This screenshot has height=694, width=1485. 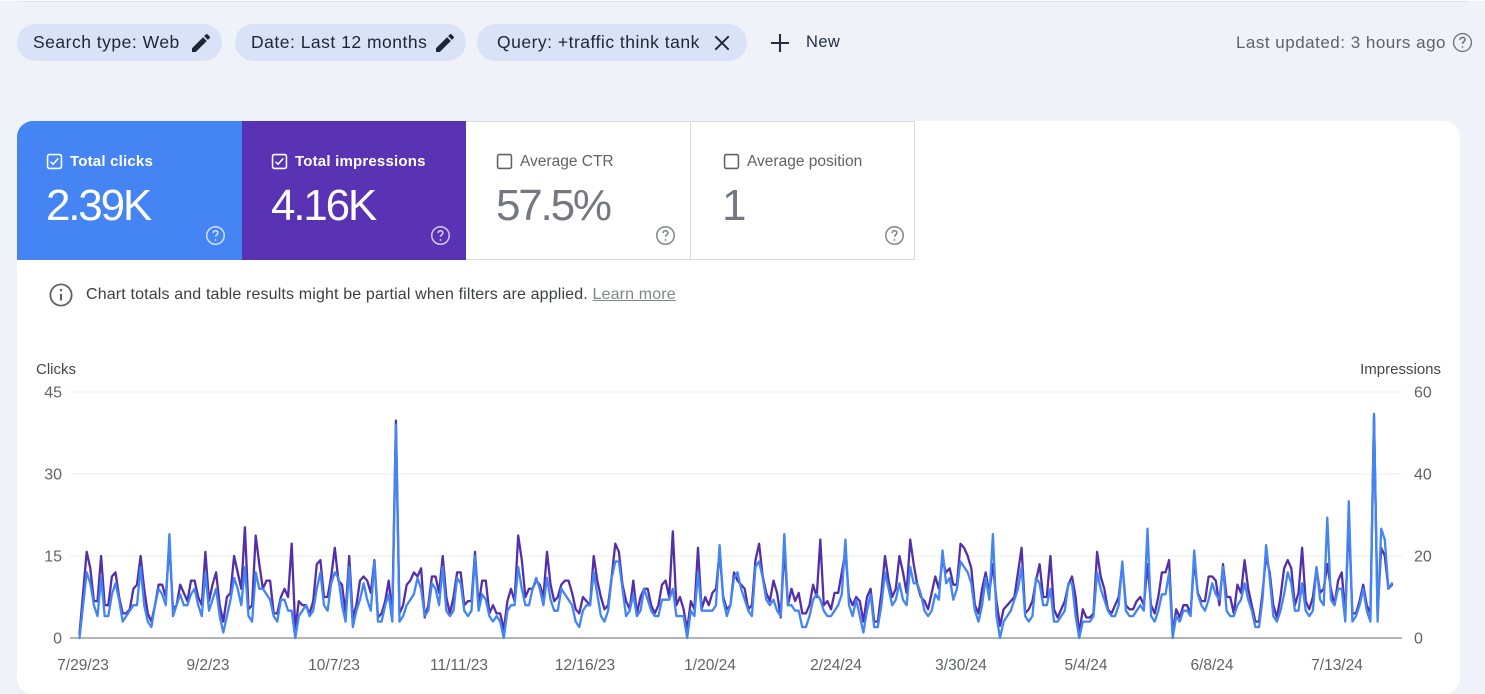 I want to click on svg-text: 60, so click(x=1423, y=393).